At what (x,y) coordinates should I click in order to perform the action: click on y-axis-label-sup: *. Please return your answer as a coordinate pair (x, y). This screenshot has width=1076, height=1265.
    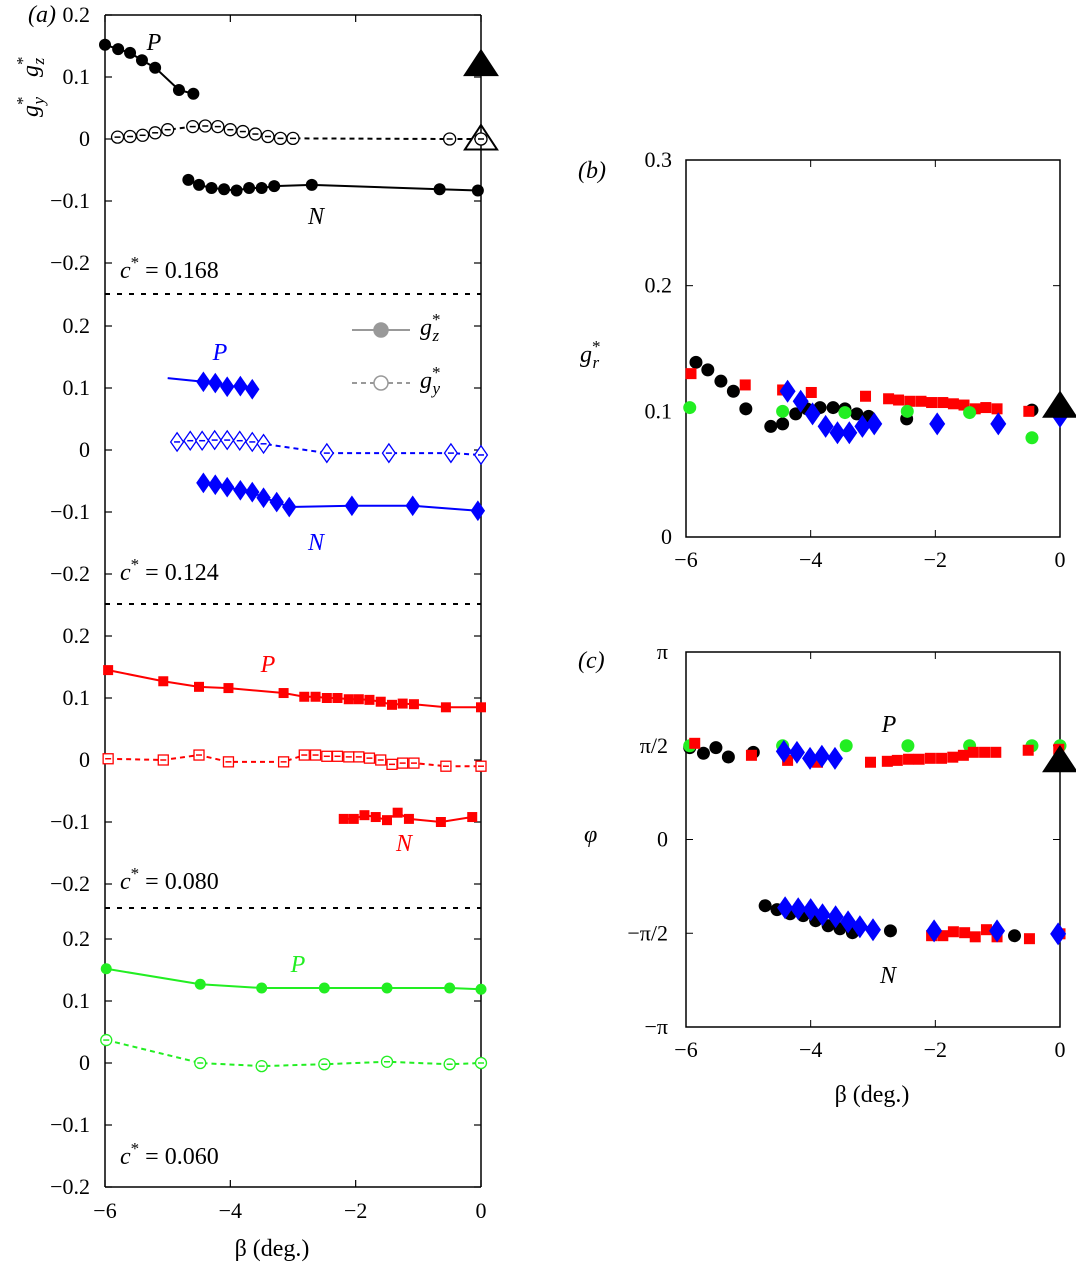
    Looking at the image, I should click on (596, 346).